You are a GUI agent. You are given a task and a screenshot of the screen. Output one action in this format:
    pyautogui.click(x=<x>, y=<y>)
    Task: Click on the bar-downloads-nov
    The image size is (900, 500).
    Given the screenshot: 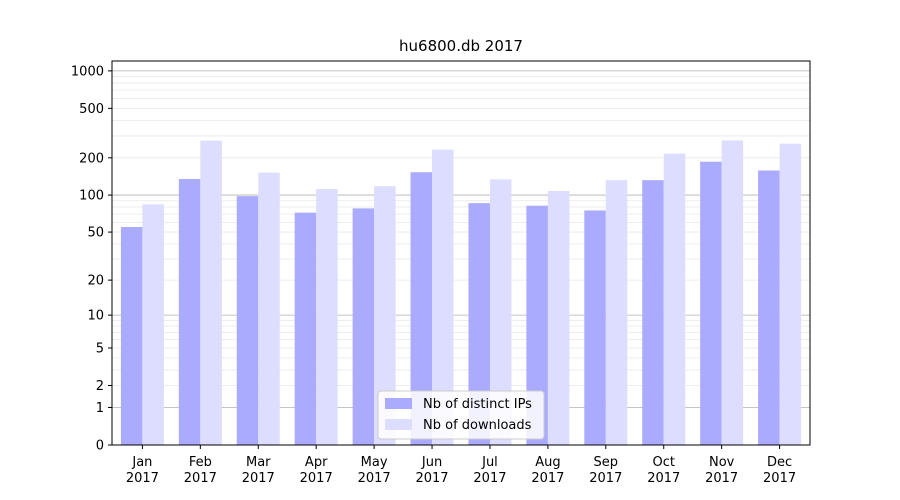 What is the action you would take?
    pyautogui.click(x=732, y=292)
    